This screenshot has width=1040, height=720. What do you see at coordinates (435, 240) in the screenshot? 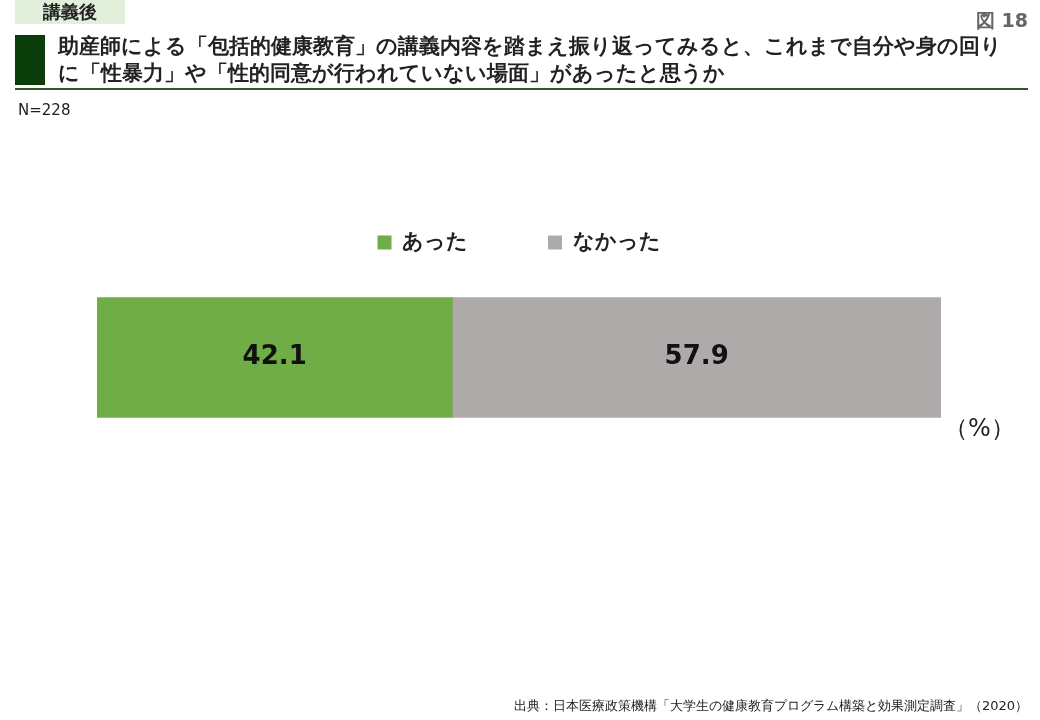
I see `legend-label: あった` at bounding box center [435, 240].